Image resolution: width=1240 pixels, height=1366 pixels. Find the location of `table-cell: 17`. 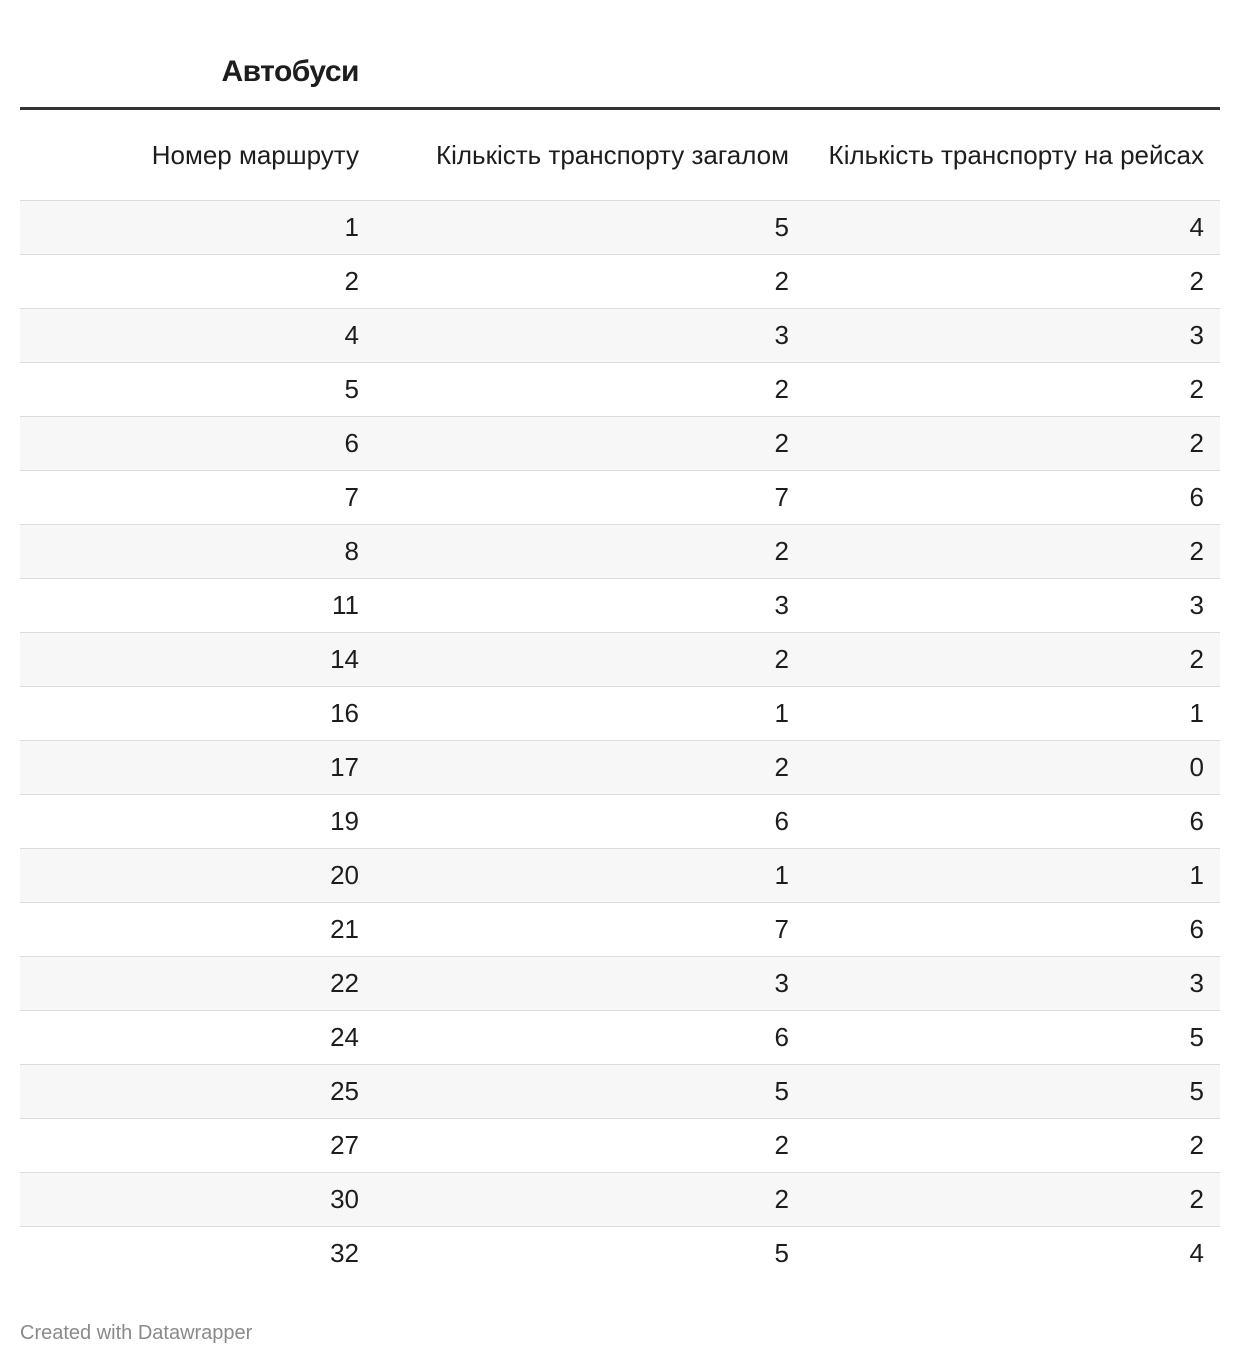

table-cell: 17 is located at coordinates (197, 767).